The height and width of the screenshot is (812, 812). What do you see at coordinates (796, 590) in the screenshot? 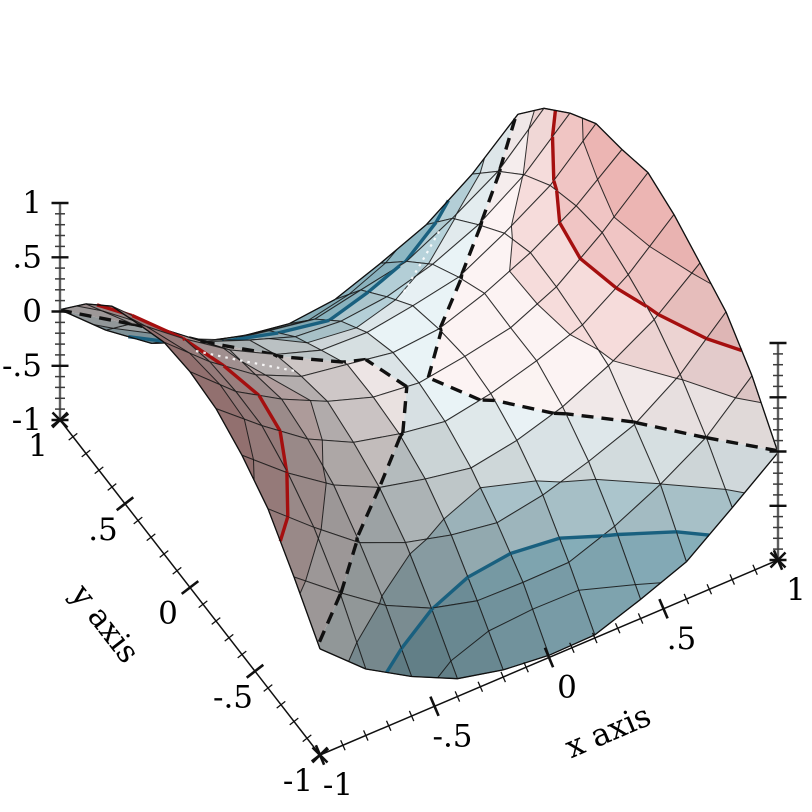
I see `x-axis-tick-label: 1` at bounding box center [796, 590].